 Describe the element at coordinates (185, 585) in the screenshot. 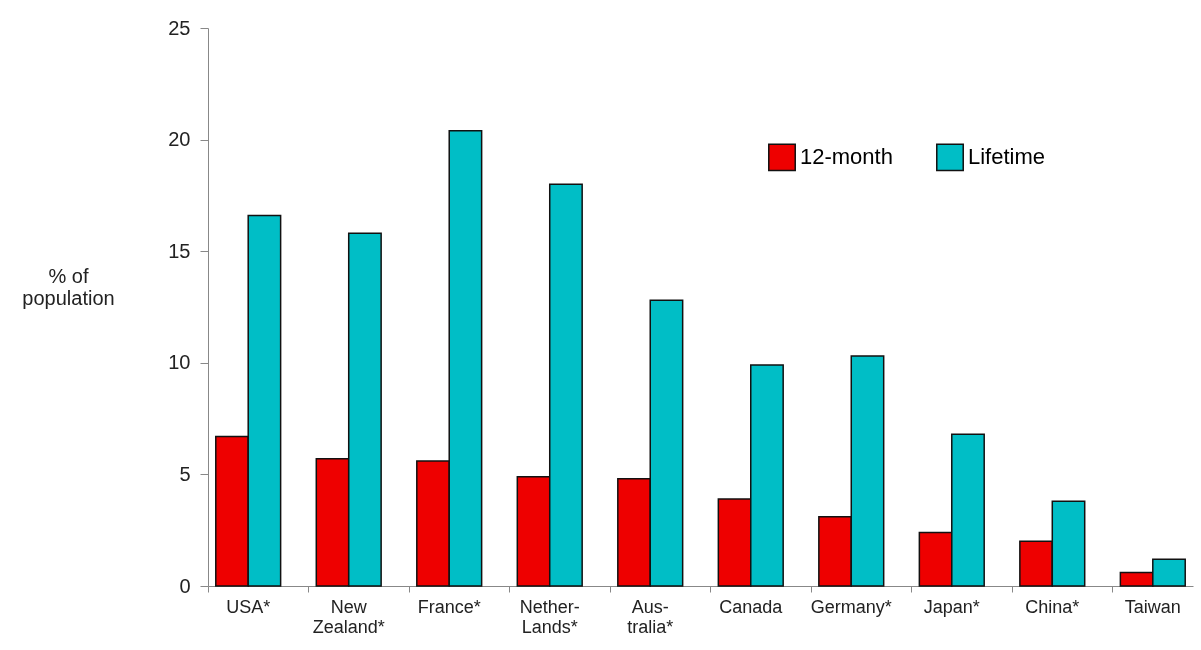

I see `y-tick-label: 0` at that location.